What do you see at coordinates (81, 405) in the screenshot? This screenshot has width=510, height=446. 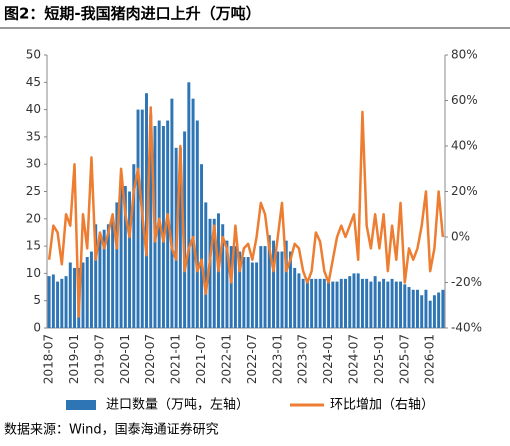 I see `legend-swatch` at bounding box center [81, 405].